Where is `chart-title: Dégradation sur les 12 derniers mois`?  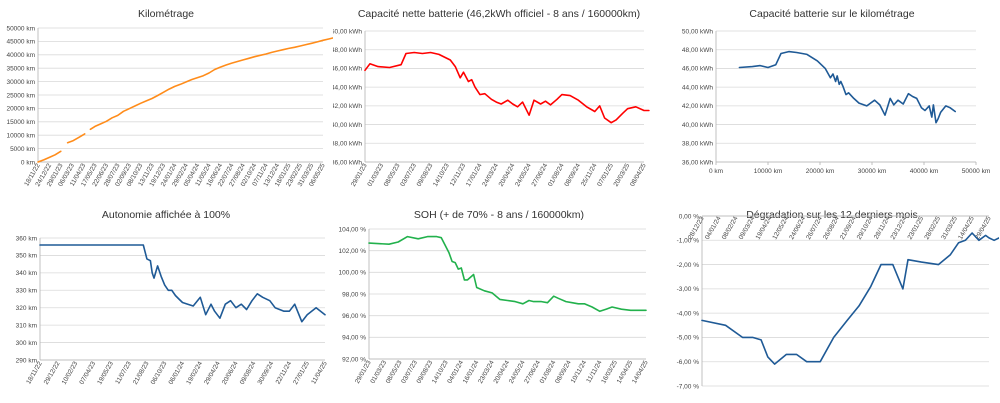 chart-title: Dégradation sur les 12 derniers mois is located at coordinates (832, 215).